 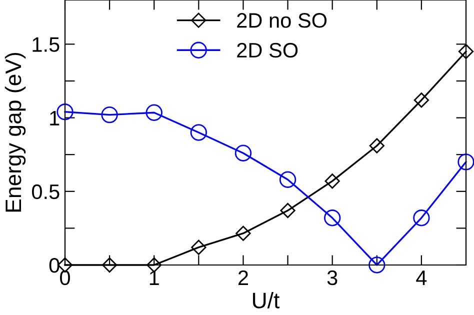 What do you see at coordinates (54, 265) in the screenshot?
I see `y-tick-label: 0` at bounding box center [54, 265].